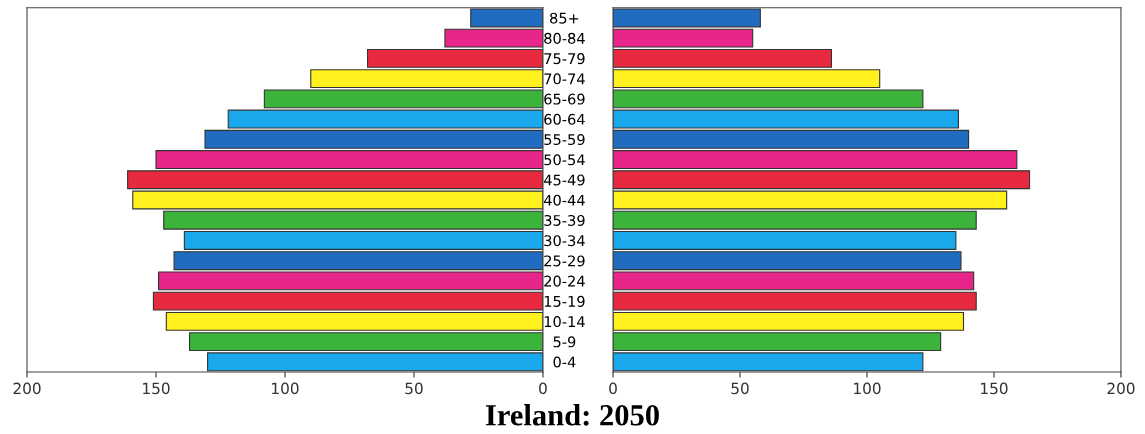 The height and width of the screenshot is (434, 1145). Describe the element at coordinates (564, 261) in the screenshot. I see `y-tick-label: 25-29` at that location.